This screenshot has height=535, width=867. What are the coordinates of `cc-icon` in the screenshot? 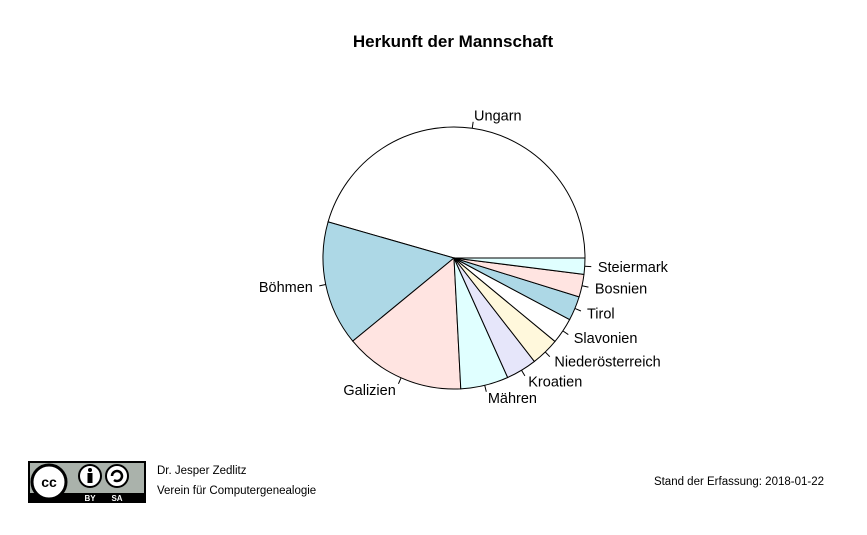 It's located at (49, 482).